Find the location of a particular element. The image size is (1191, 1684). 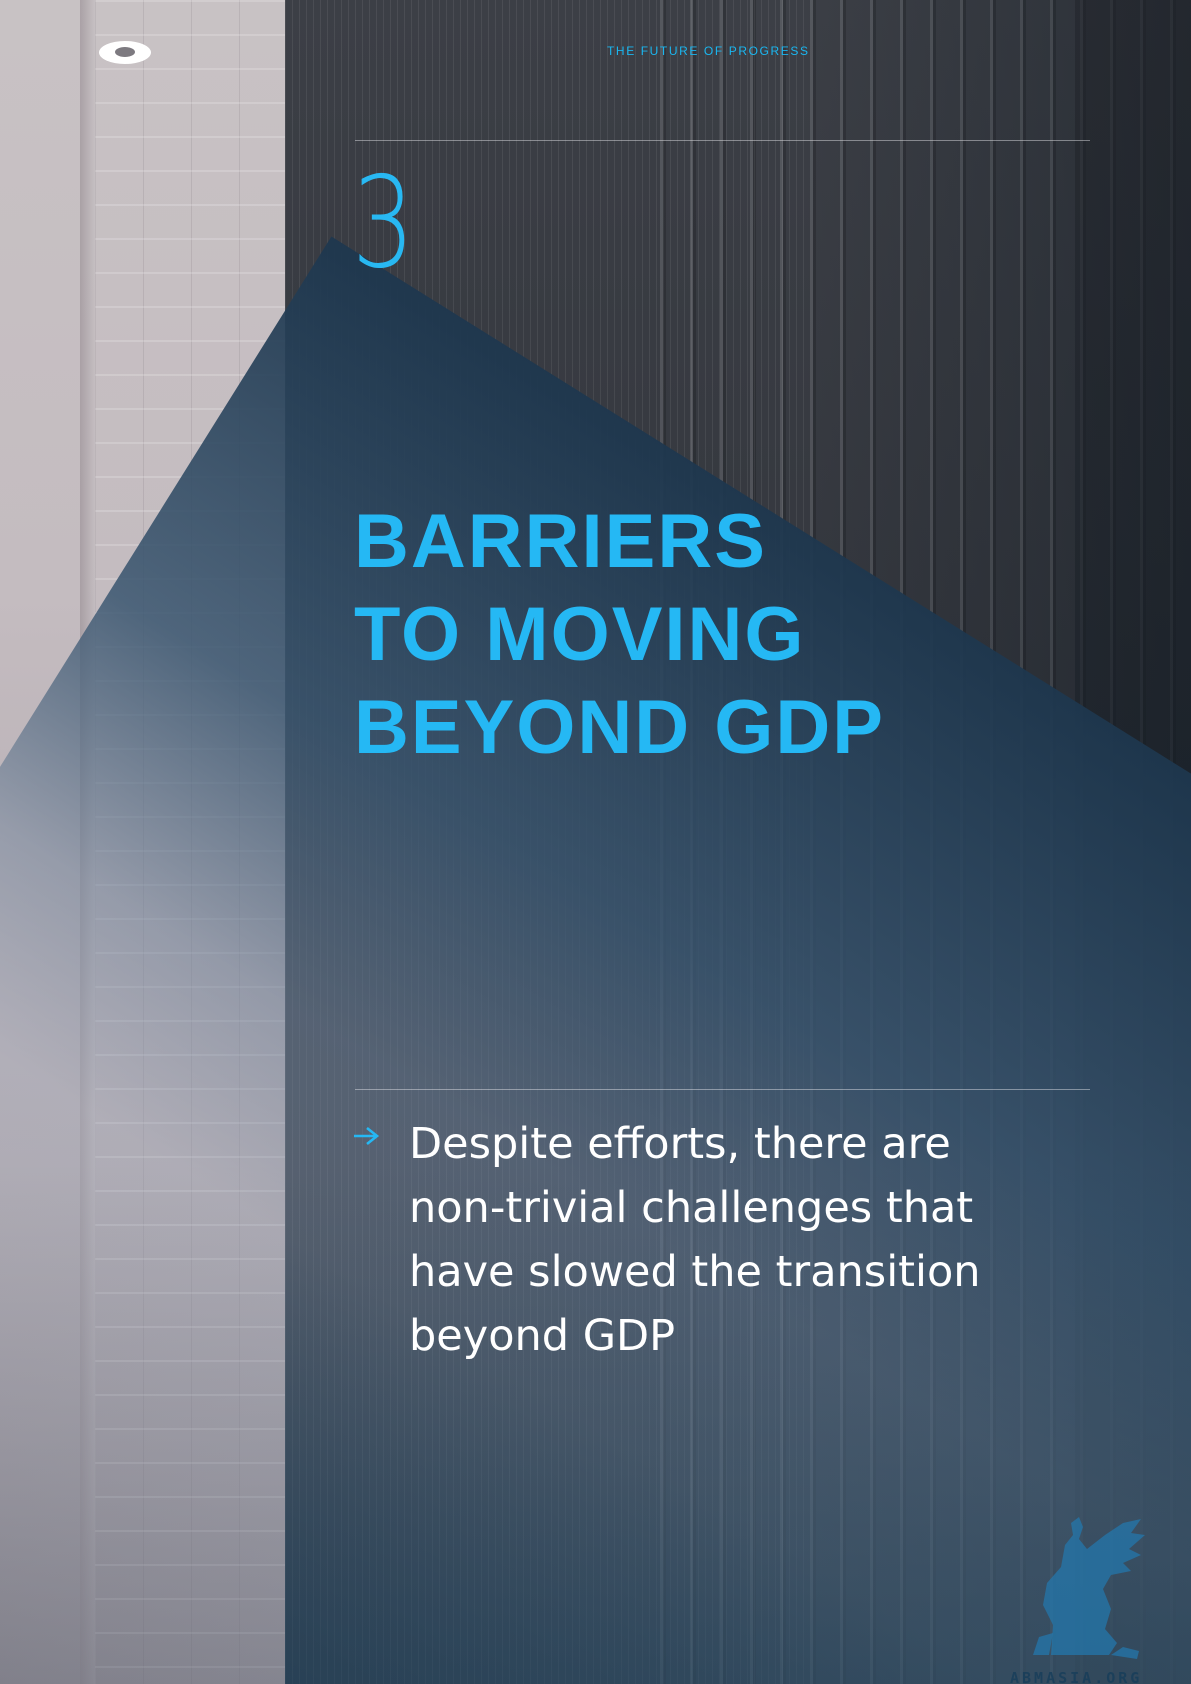

summary-line: Despite efforts, there are is located at coordinates (680, 1144).